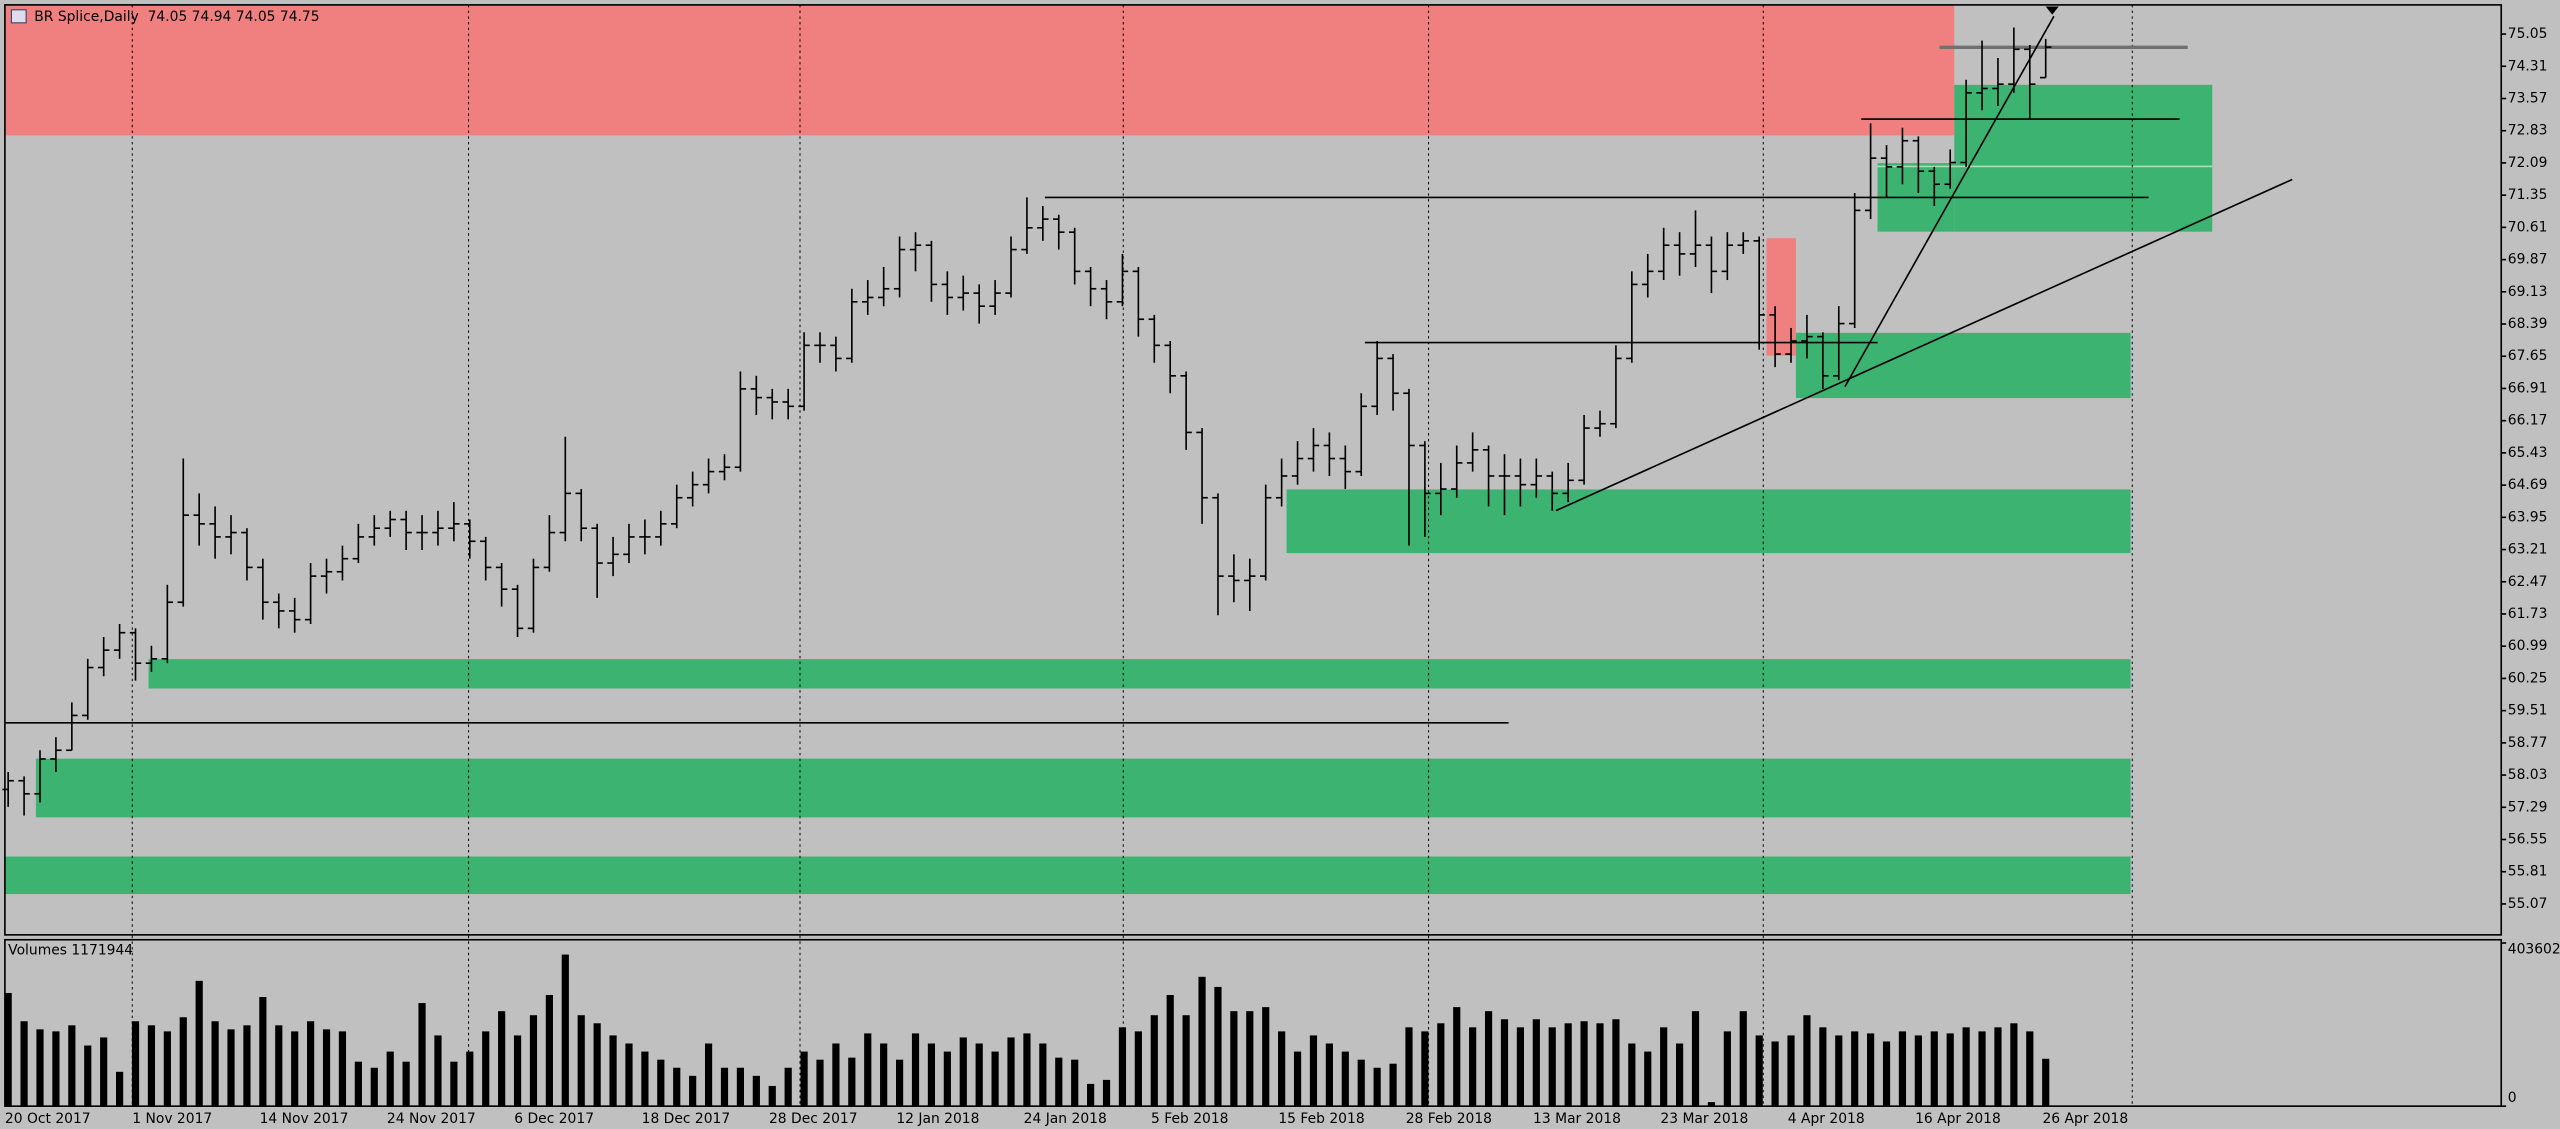  I want to click on supply-zone, so click(979, 70).